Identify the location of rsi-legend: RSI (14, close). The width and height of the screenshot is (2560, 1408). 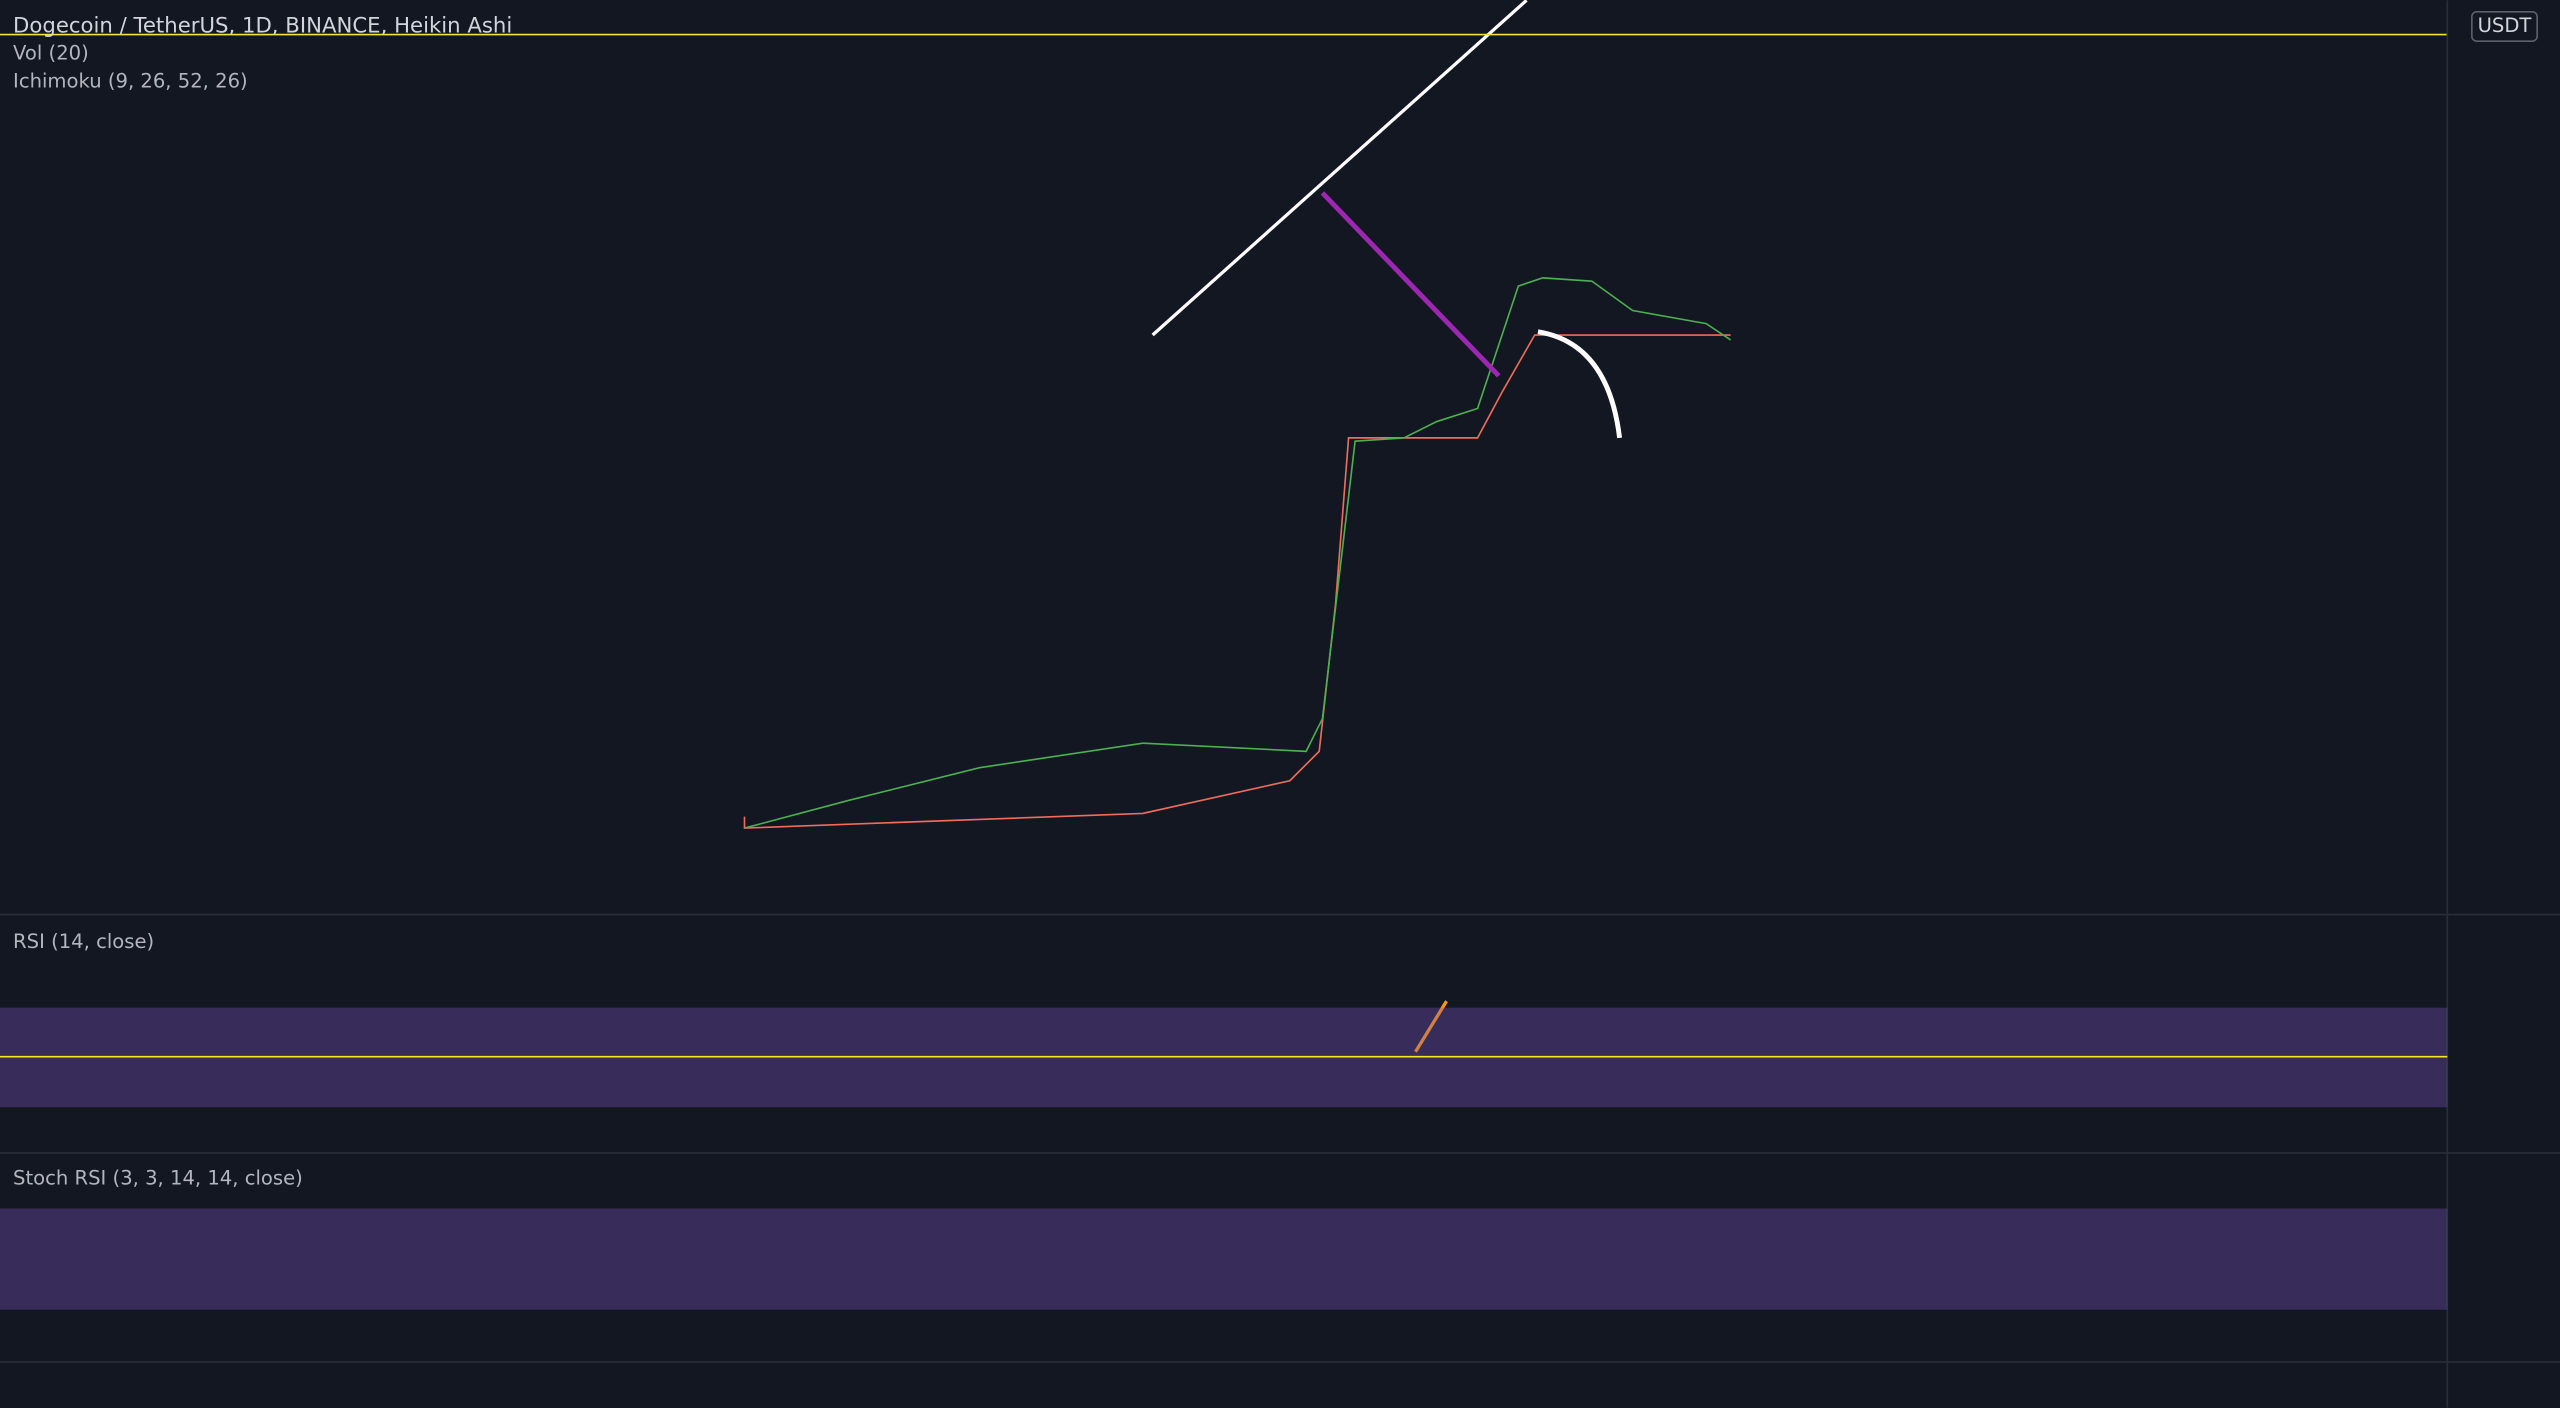
(83, 941).